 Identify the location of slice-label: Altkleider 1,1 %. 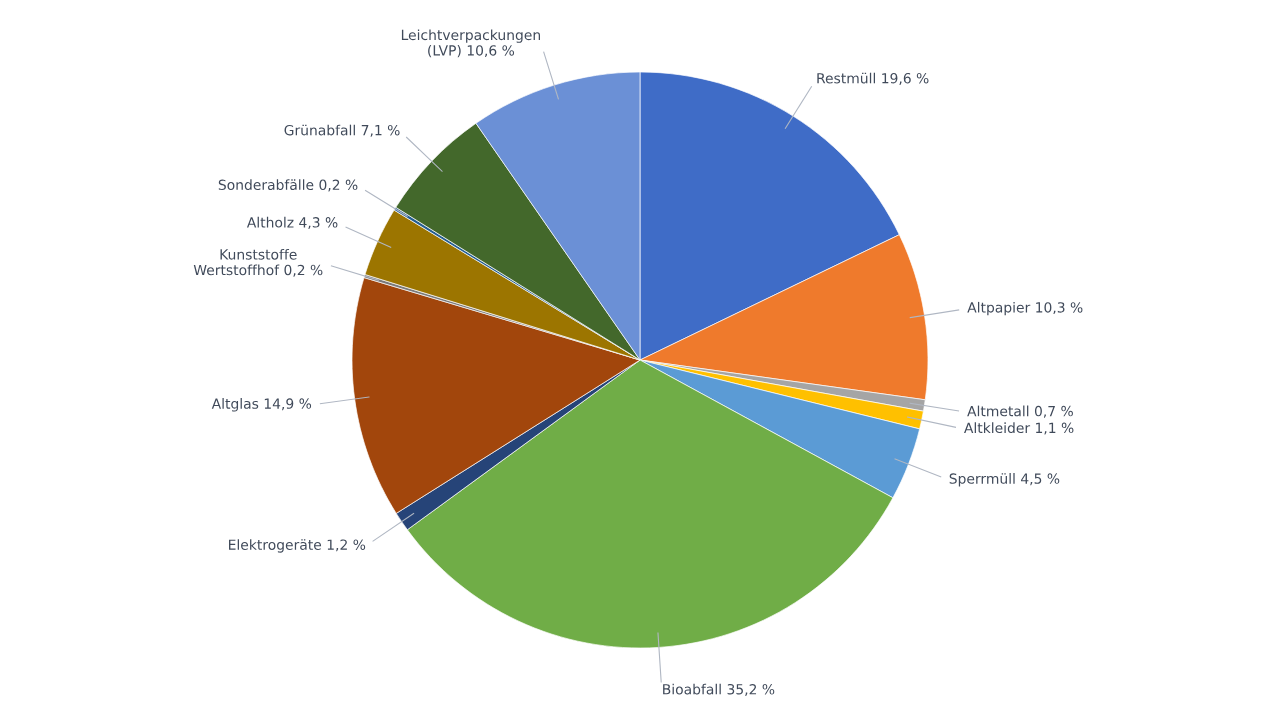
(1019, 428).